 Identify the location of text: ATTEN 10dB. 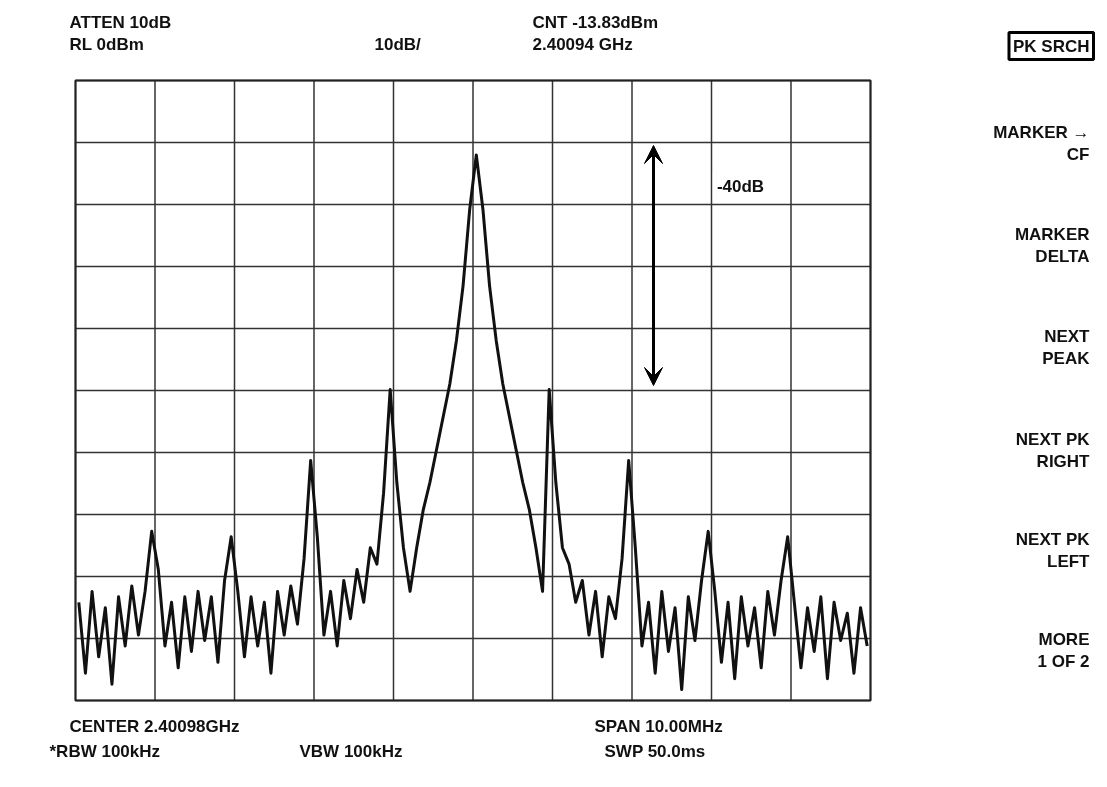
(120, 22).